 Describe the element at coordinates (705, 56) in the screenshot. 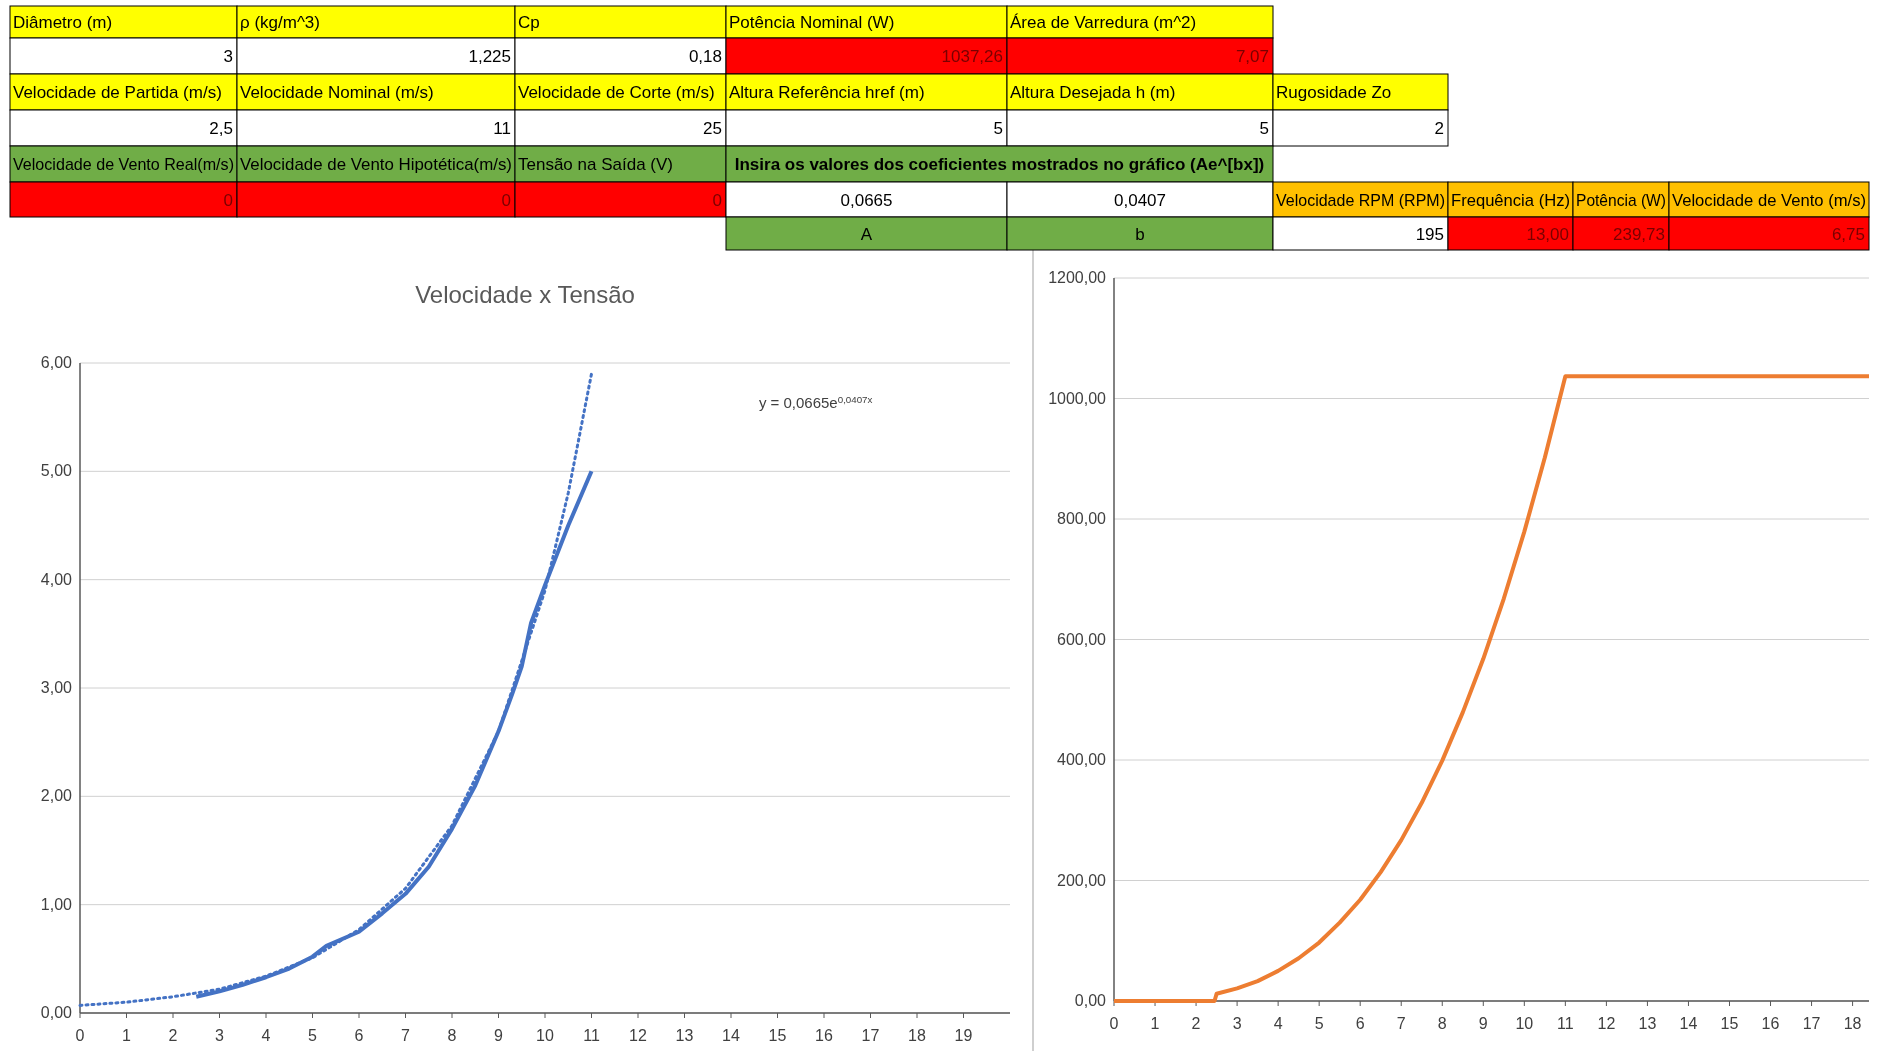

I see `text: 0,18` at that location.